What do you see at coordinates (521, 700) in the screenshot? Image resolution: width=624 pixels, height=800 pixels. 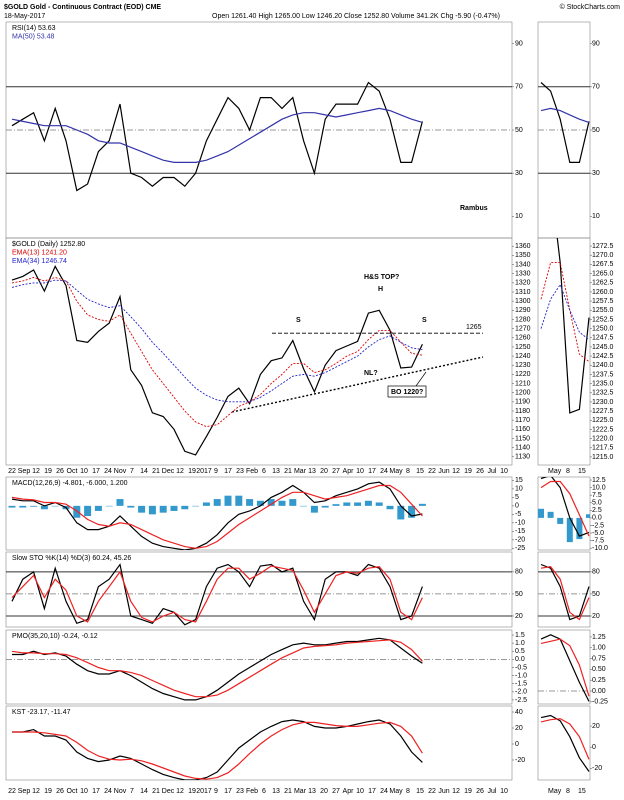 I see `y-tick-label: -2.5` at bounding box center [521, 700].